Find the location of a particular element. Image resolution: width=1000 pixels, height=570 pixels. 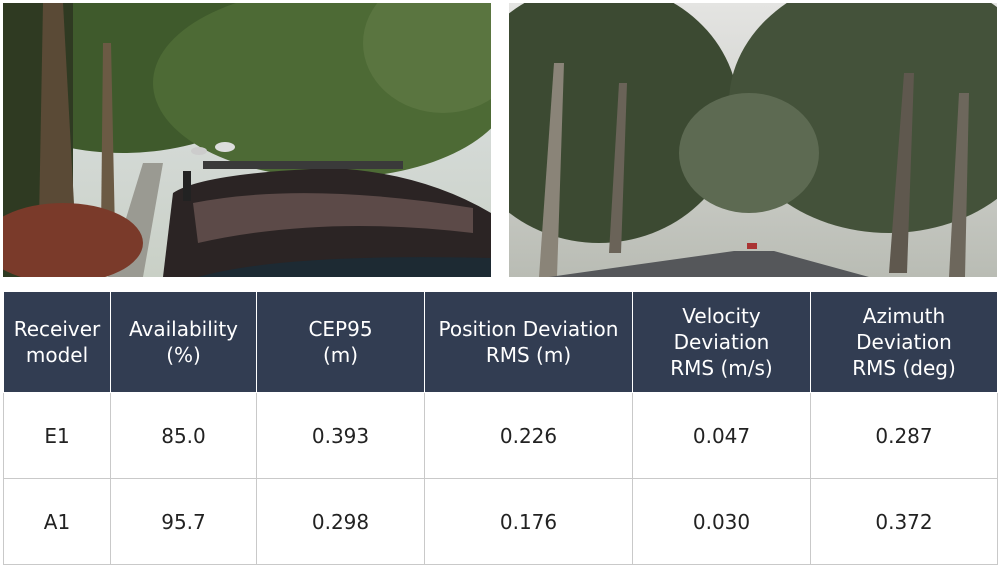

table-cell: 0.393 is located at coordinates (340, 435).